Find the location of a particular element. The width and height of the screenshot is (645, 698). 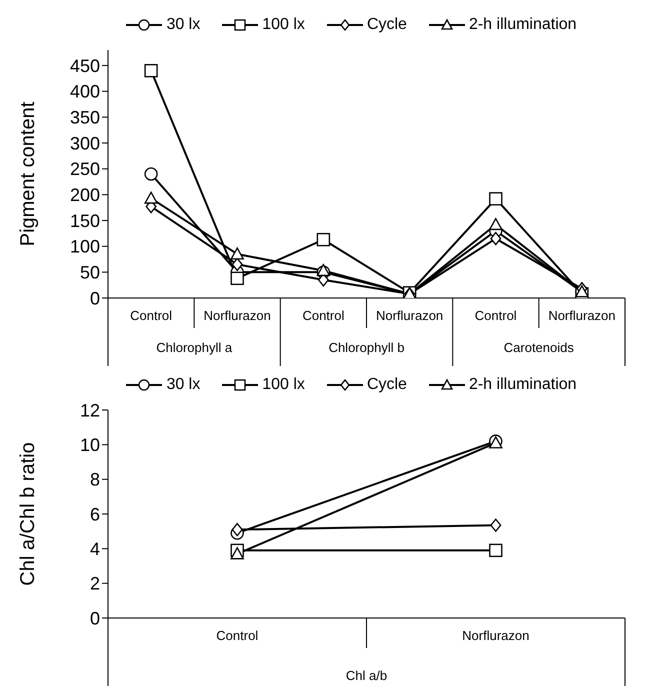

y-tick-label: 10 is located at coordinates (90, 445).